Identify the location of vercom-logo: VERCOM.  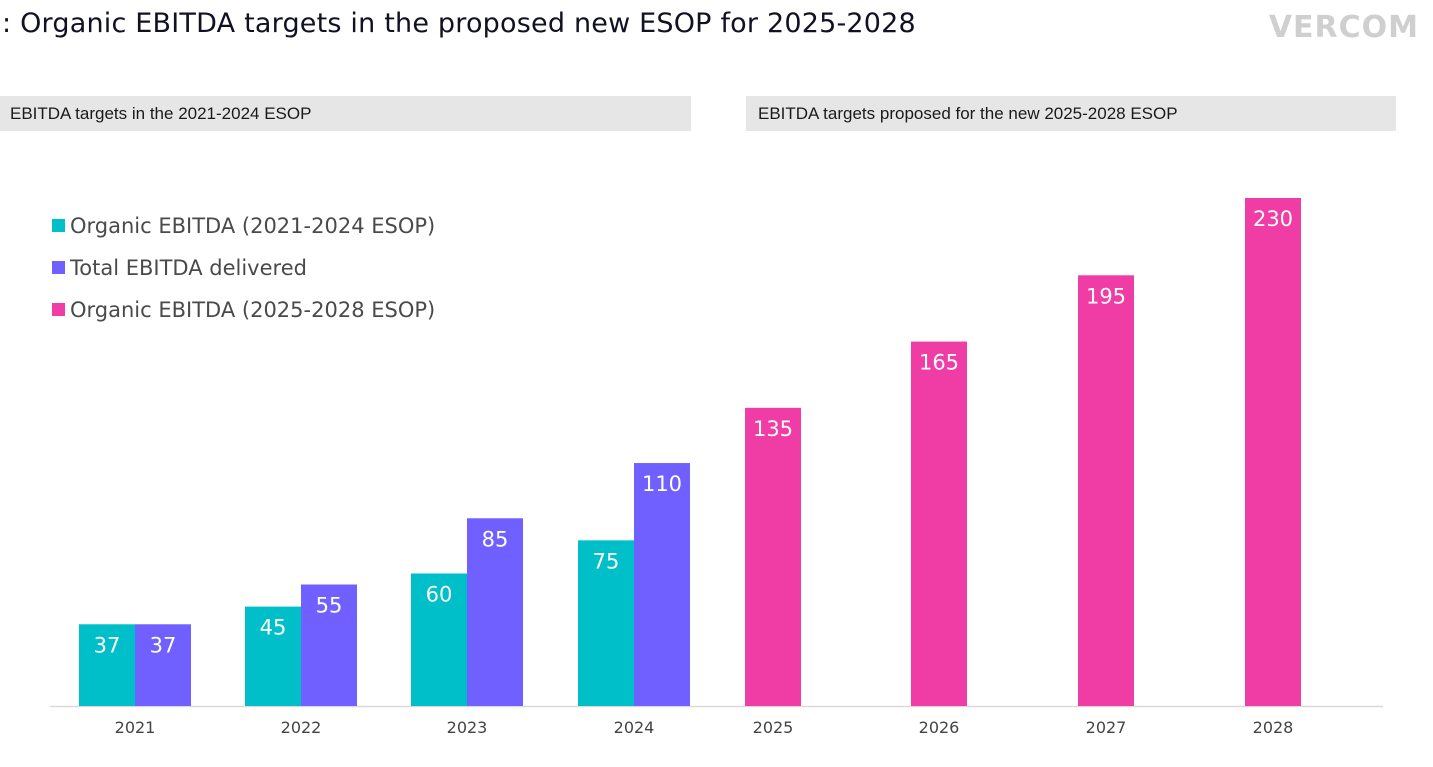
(1343, 27).